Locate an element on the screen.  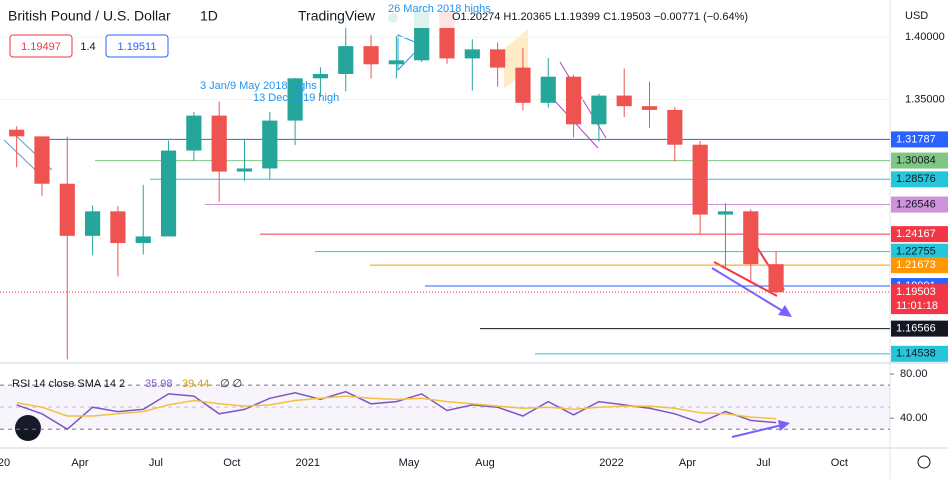
rsi-value: 35.98 is located at coordinates (159, 384).